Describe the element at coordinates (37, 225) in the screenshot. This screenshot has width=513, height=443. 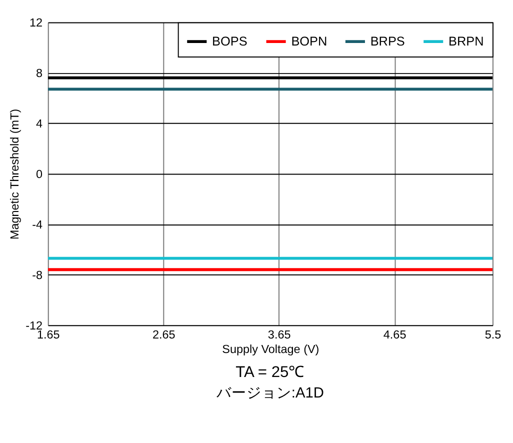
I see `y-tick-label: -4` at that location.